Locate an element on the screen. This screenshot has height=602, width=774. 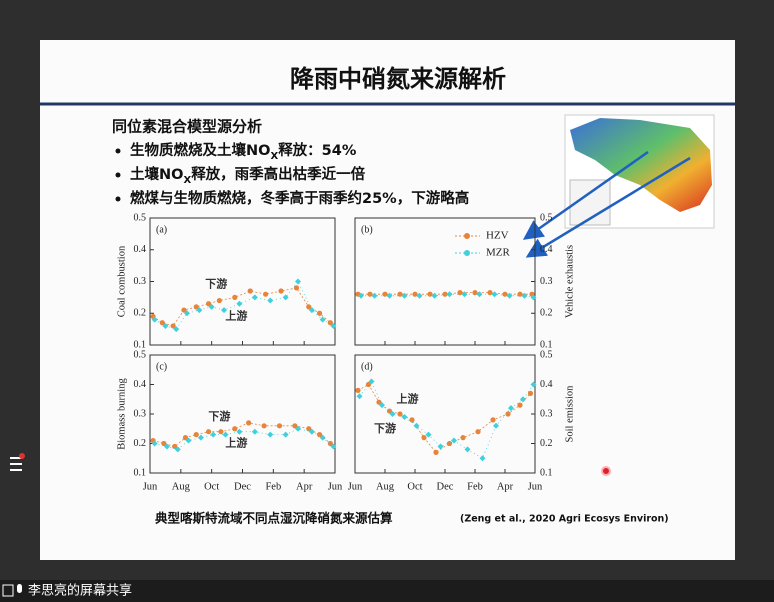
bullet-dot is located at coordinates (118, 151).